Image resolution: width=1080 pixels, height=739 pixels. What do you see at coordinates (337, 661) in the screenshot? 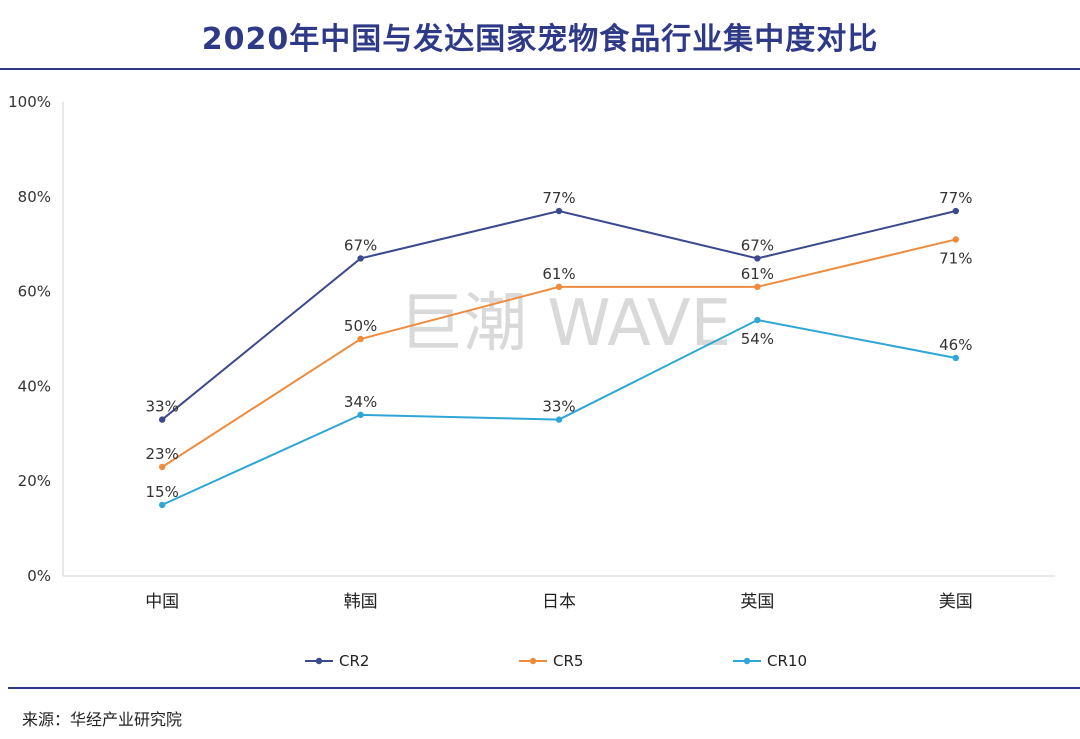
I see `legend-item-cr2: CR2` at bounding box center [337, 661].